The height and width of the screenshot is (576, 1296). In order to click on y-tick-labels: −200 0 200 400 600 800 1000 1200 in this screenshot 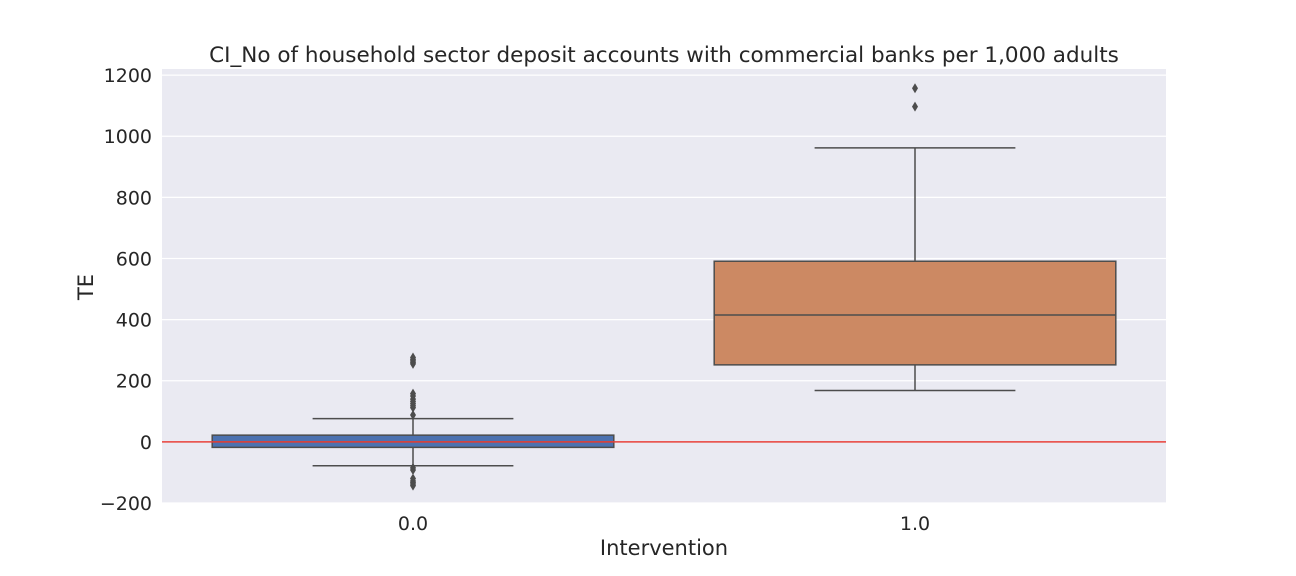, I will do `click(126, 290)`.